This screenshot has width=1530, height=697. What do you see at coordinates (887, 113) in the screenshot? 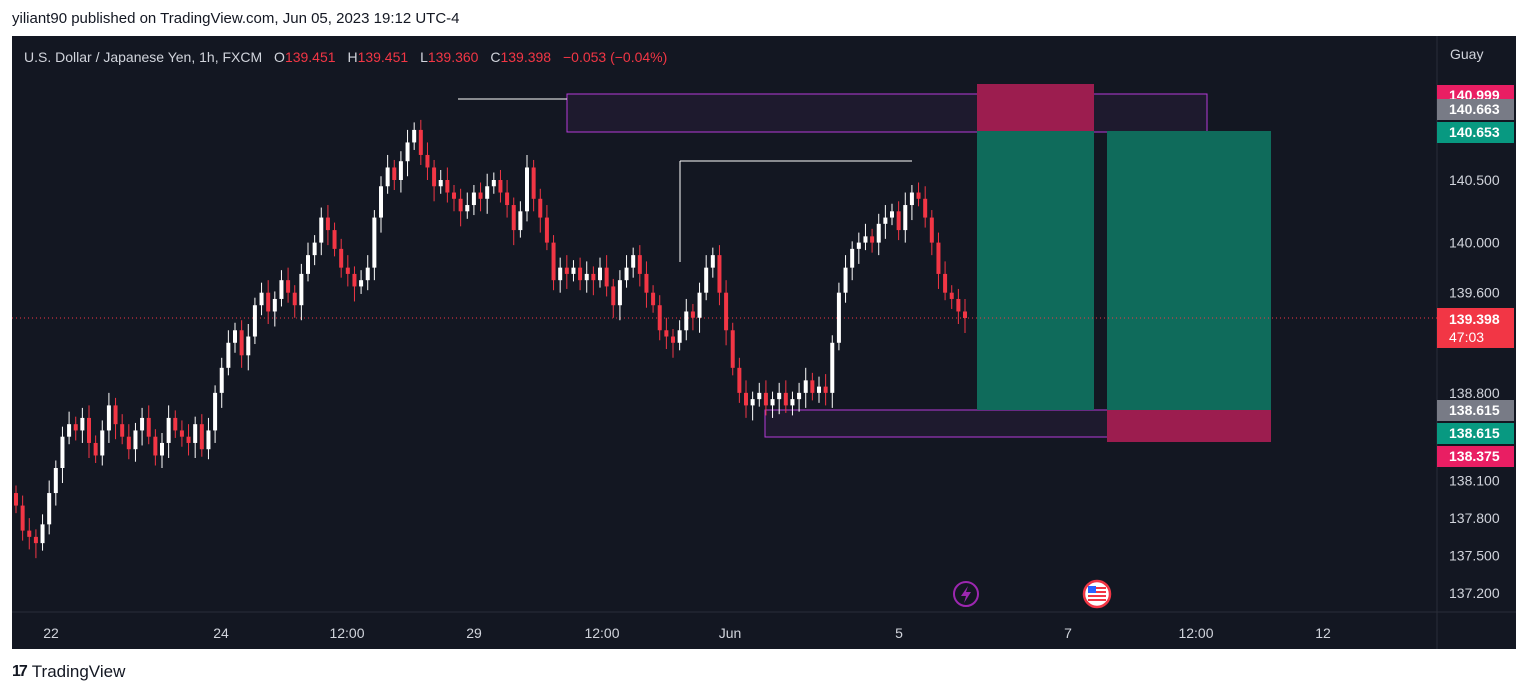
I see `supply-zone` at bounding box center [887, 113].